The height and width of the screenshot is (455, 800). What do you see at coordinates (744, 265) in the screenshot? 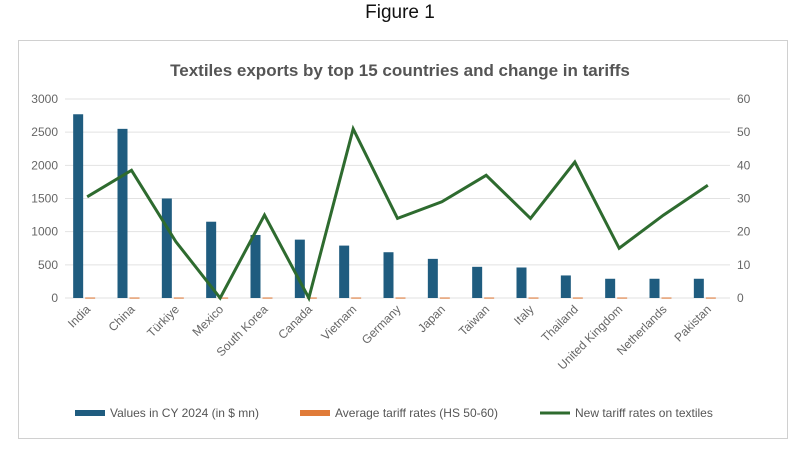
I see `right-tick-label: 10` at bounding box center [744, 265].